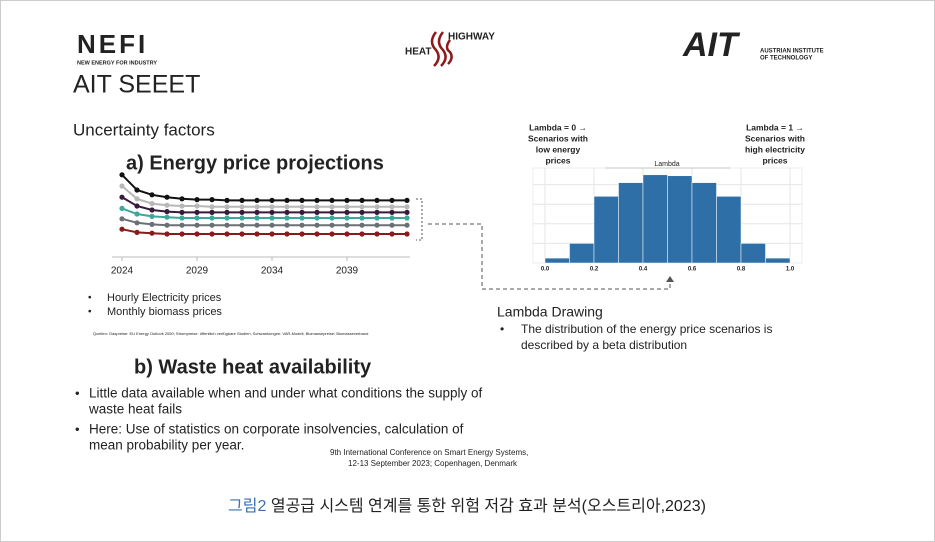  Describe the element at coordinates (418, 52) in the screenshot. I see `heat-logo: HEAT` at that location.